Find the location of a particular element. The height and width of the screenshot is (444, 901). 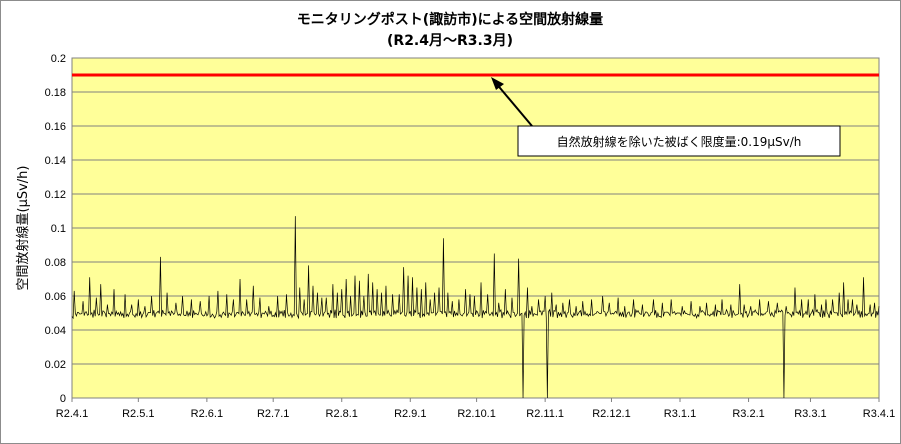

annotation-text: 自然放射線を除いた被ばく限度量:0.19μSv/h is located at coordinates (679, 141).